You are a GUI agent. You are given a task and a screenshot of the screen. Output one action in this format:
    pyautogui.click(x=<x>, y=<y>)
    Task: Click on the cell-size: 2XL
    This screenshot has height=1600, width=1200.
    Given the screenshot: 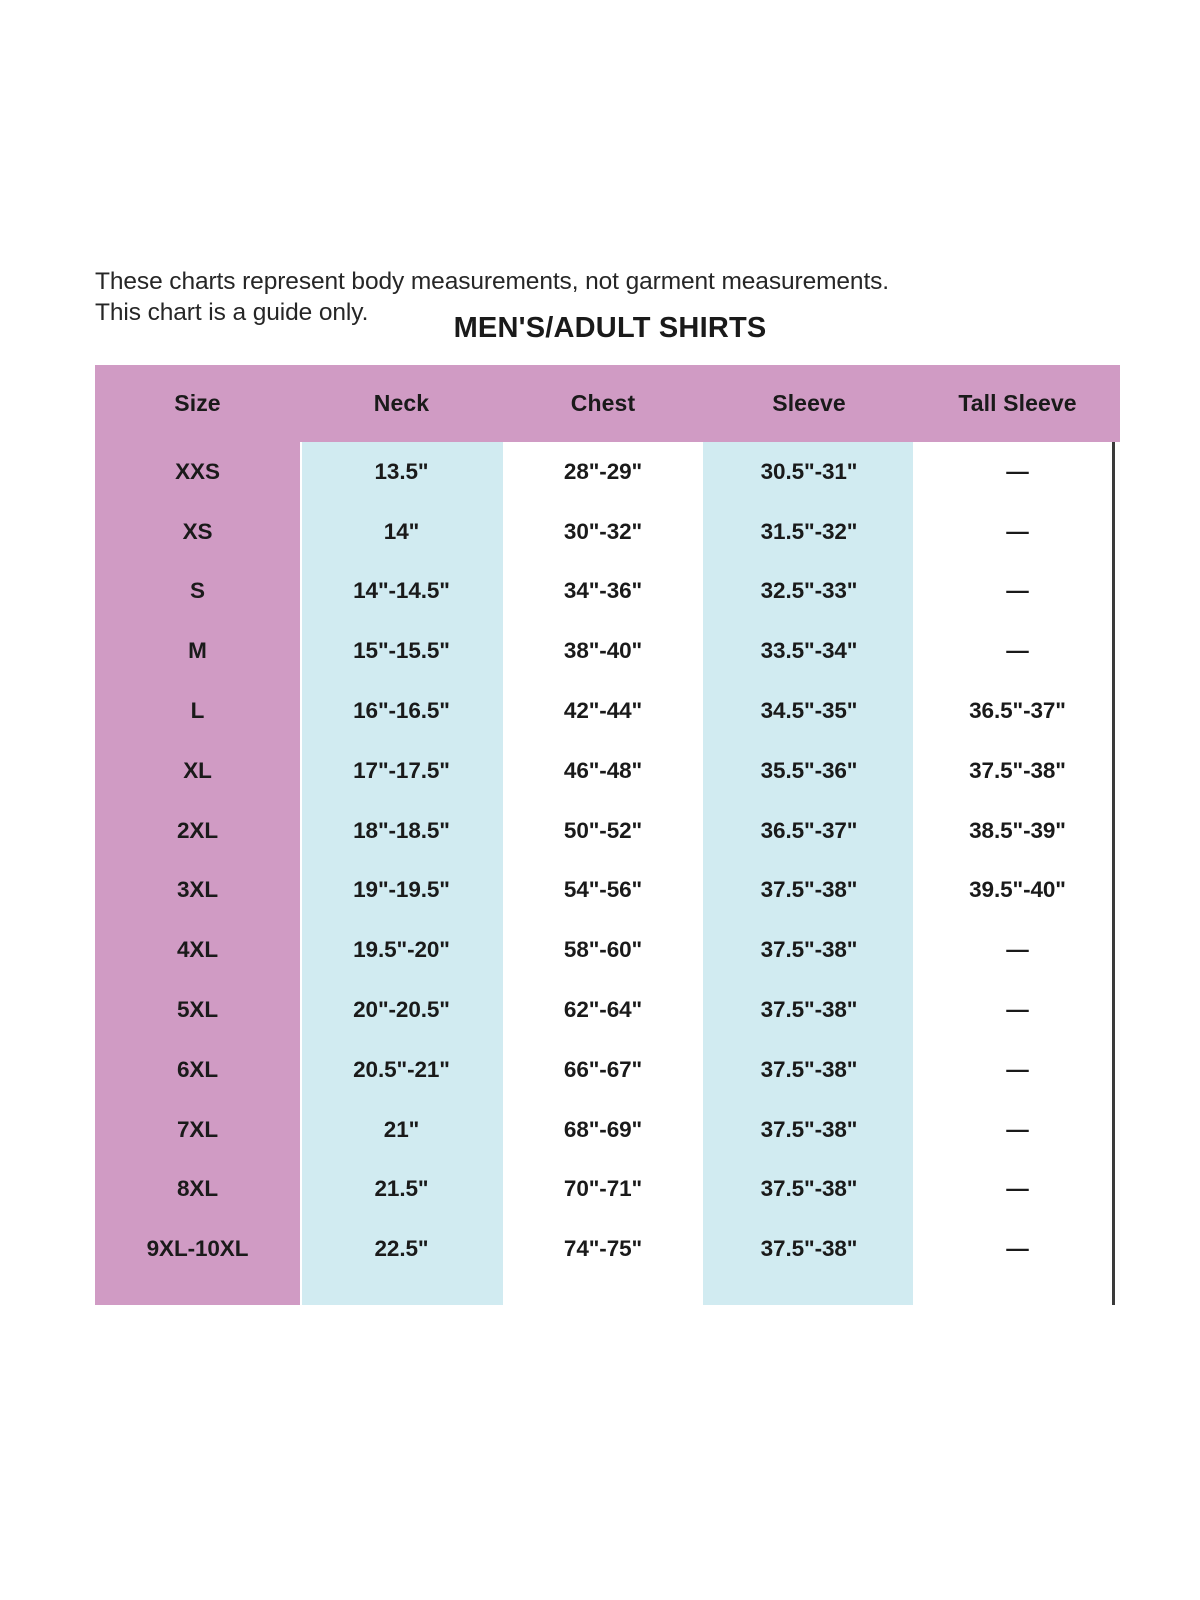 What is the action you would take?
    pyautogui.click(x=197, y=830)
    